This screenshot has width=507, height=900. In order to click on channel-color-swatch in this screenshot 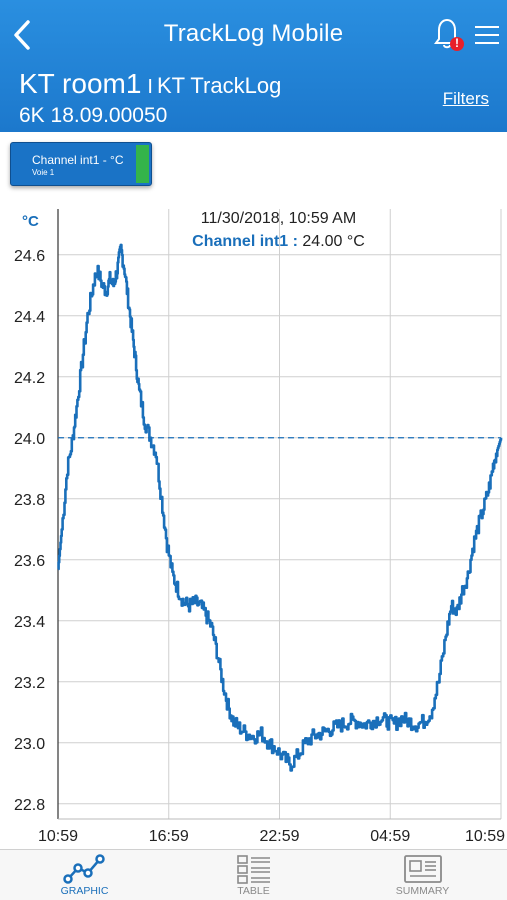, I will do `click(142, 164)`.